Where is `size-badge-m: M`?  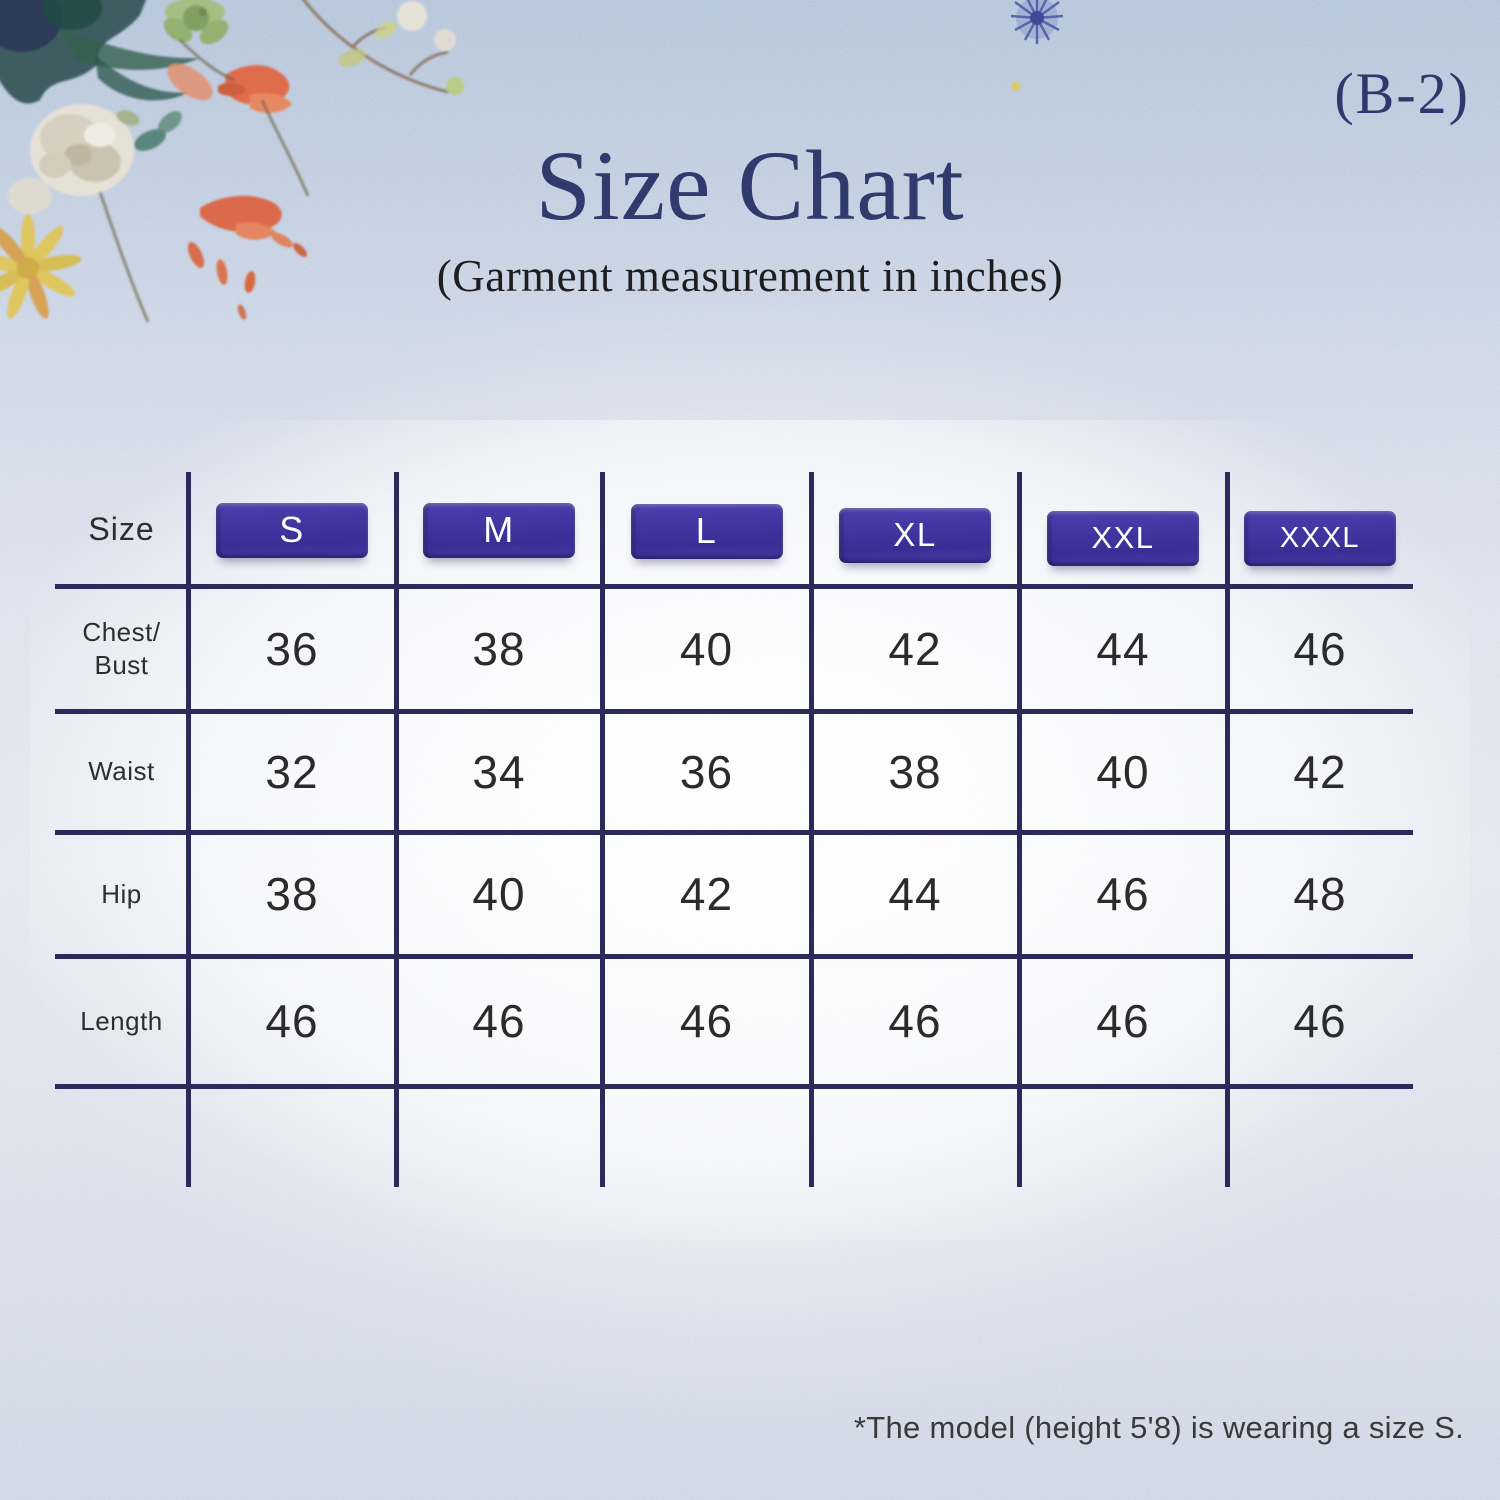 size-badge-m: M is located at coordinates (499, 530).